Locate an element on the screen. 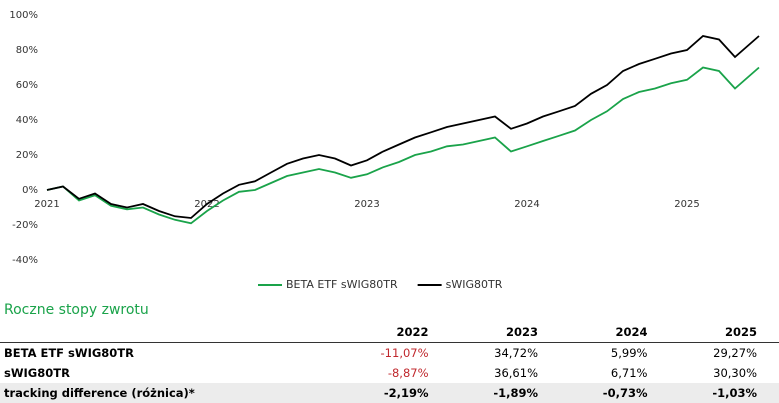 This screenshot has width=779, height=403. y-tick-label: 40% is located at coordinates (27, 120).